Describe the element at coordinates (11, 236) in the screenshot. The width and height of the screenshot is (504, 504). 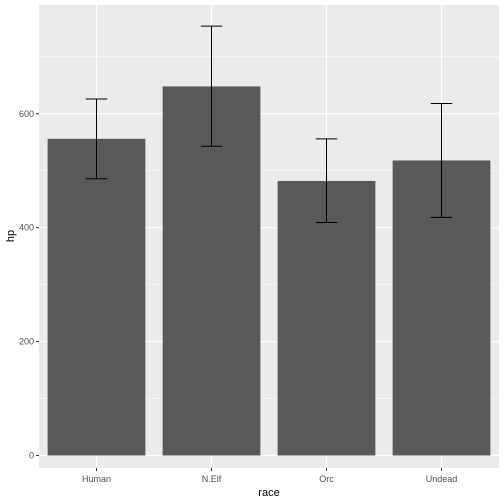
I see `y-axis-title: hp` at that location.